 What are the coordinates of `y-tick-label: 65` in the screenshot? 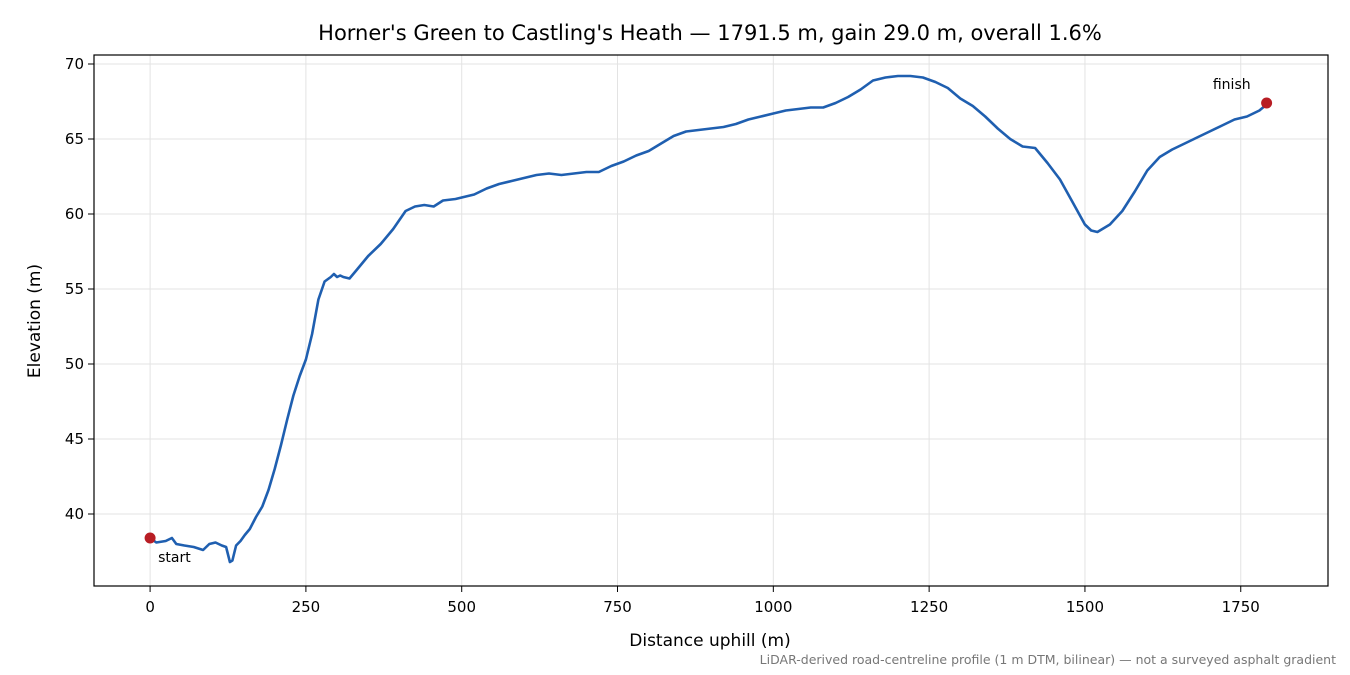 It's located at (74, 139).